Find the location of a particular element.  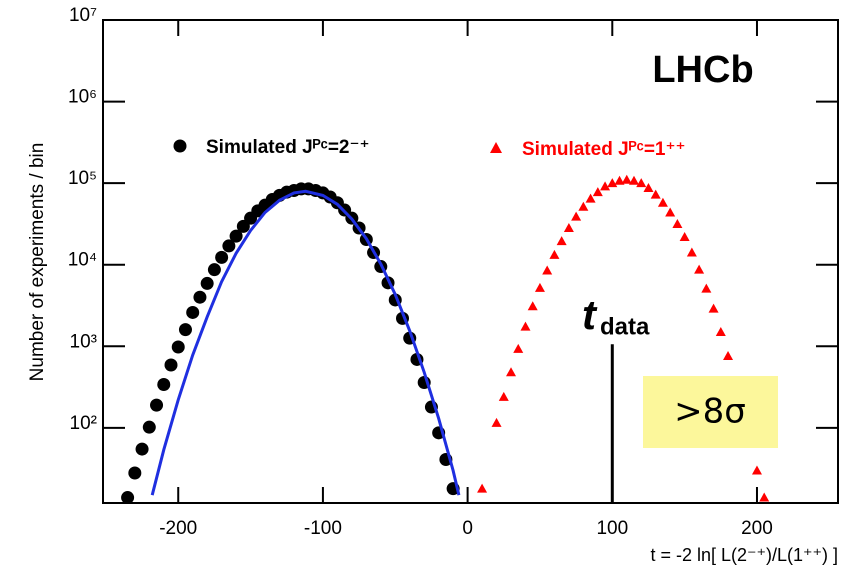

legend-label: Simulated Jᴾᶜ=1⁺⁺ is located at coordinates (604, 149).